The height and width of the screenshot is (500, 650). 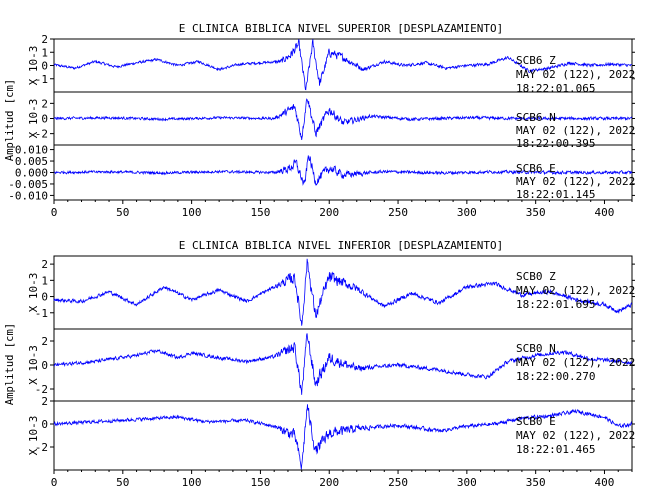 What do you see at coordinates (536, 117) in the screenshot?
I see `top-n-station: SCB6 N` at bounding box center [536, 117].